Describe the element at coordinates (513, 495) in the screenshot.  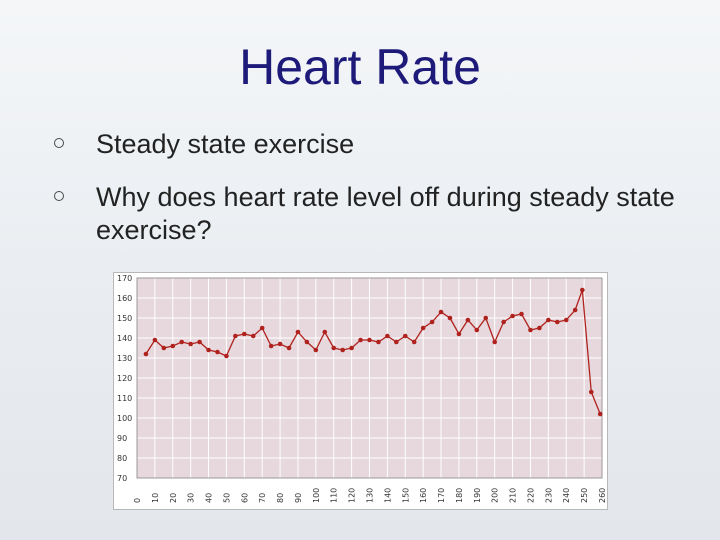
I see `x-tick-label: 210` at that location.